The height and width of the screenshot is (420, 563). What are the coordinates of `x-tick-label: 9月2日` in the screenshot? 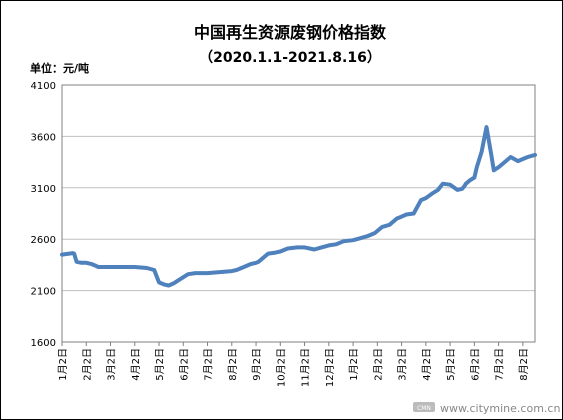 It's located at (257, 364).